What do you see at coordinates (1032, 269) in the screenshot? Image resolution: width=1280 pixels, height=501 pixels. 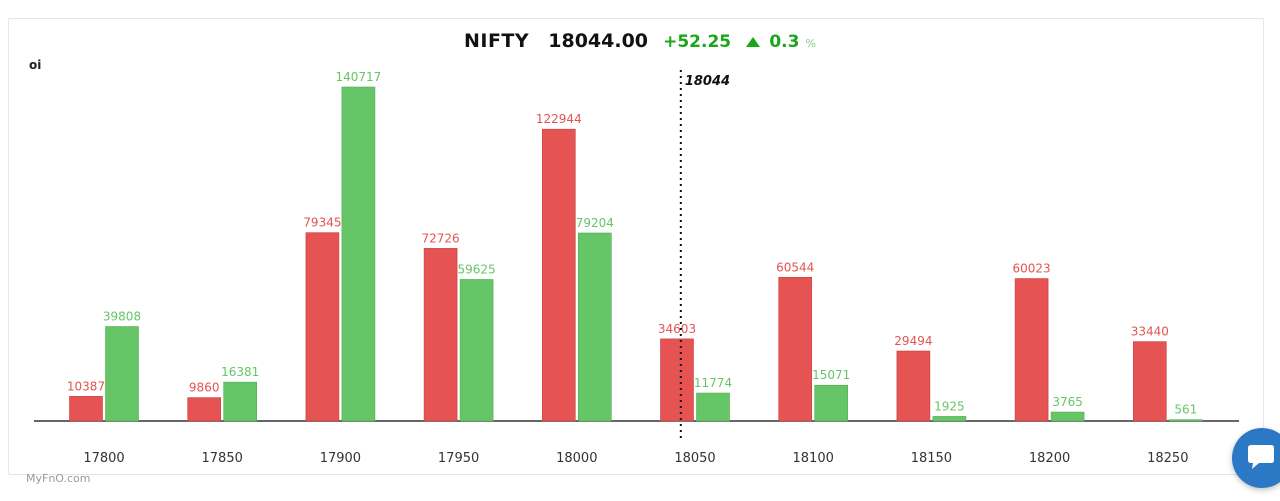 I see `data-label: 60023` at bounding box center [1032, 269].